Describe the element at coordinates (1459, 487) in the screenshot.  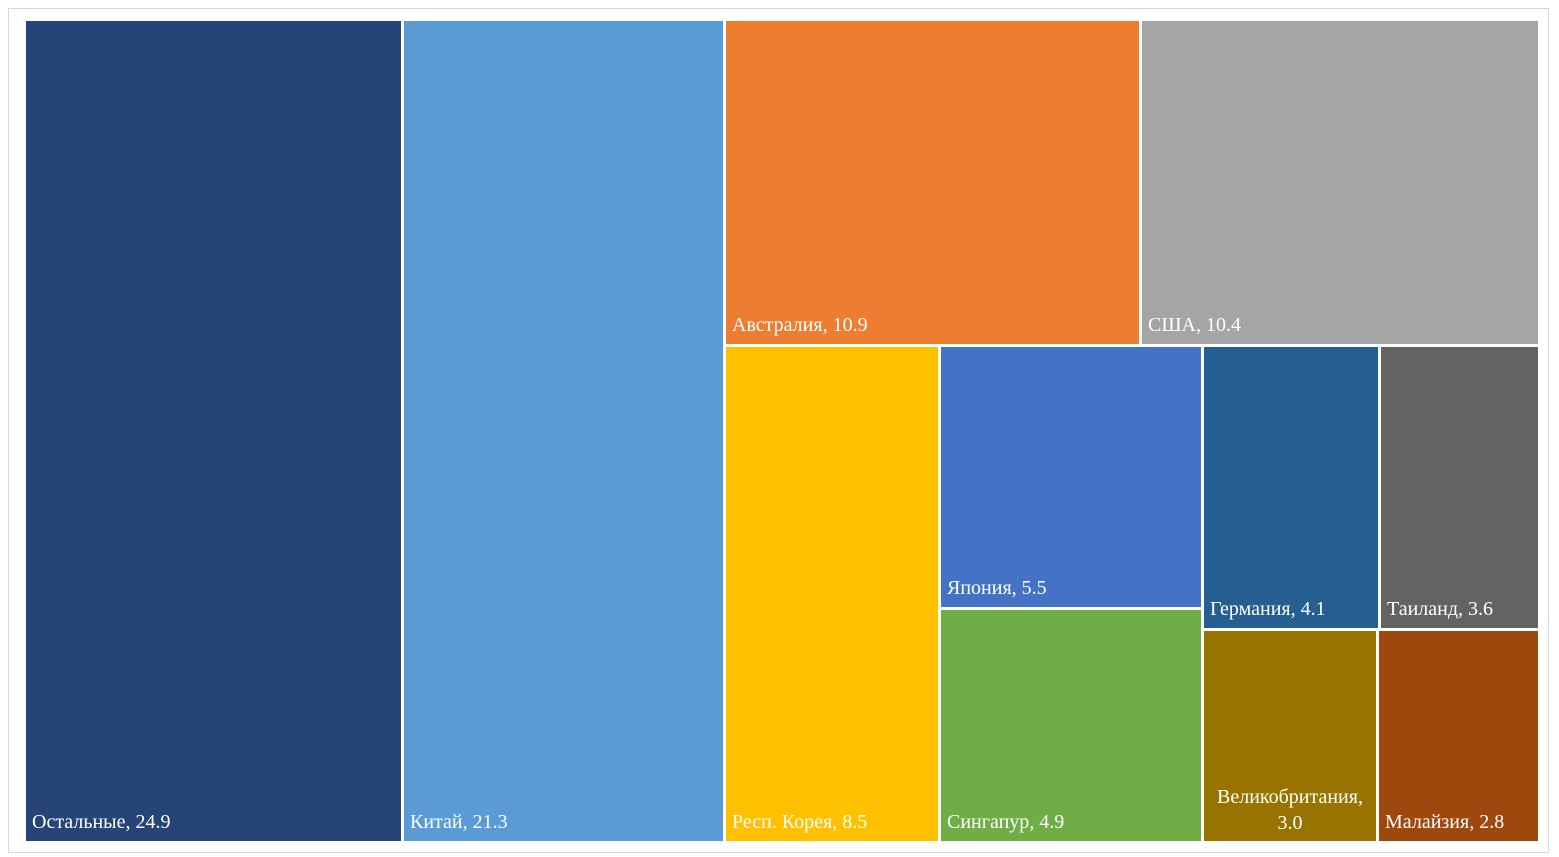
I see `tile-9-rect` at that location.